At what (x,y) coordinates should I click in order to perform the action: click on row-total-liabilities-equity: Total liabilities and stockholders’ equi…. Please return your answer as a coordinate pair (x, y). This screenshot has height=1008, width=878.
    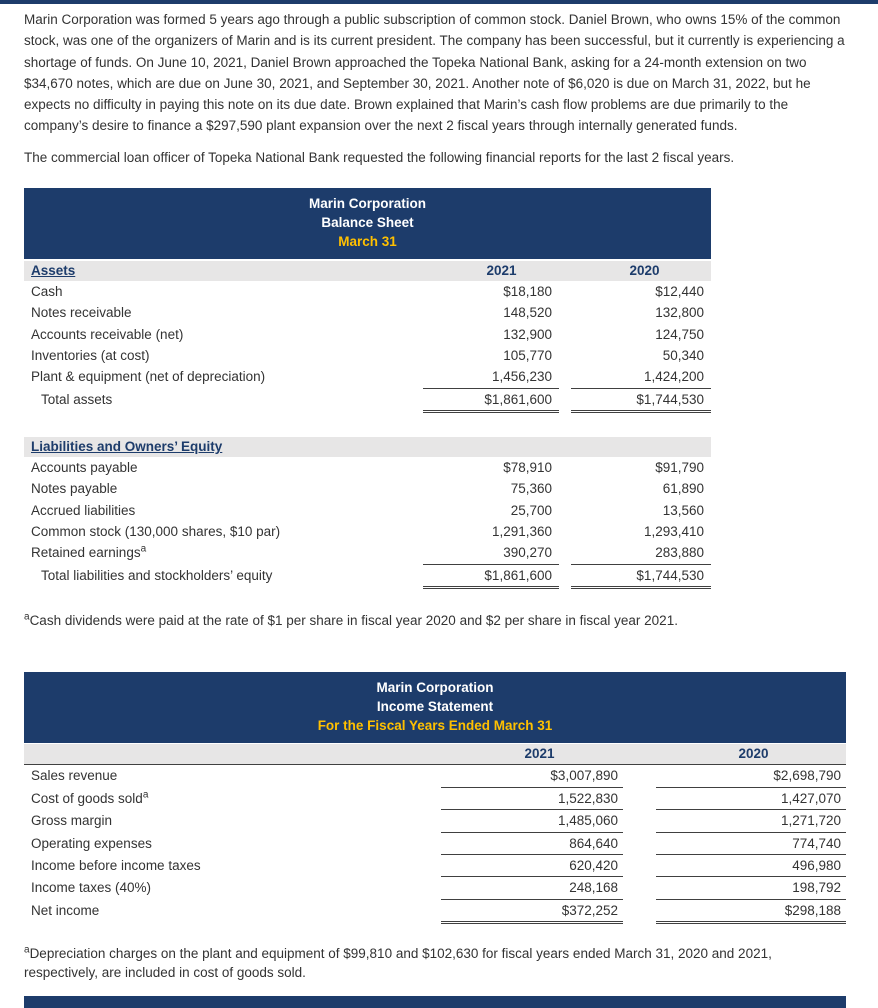
    Looking at the image, I should click on (367, 577).